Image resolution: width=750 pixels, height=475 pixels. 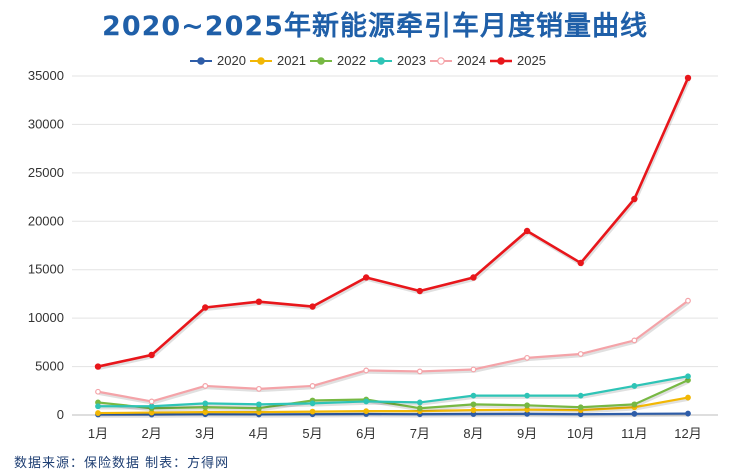 What do you see at coordinates (205, 433) in the screenshot?
I see `x-tick-label: 3月` at bounding box center [205, 433].